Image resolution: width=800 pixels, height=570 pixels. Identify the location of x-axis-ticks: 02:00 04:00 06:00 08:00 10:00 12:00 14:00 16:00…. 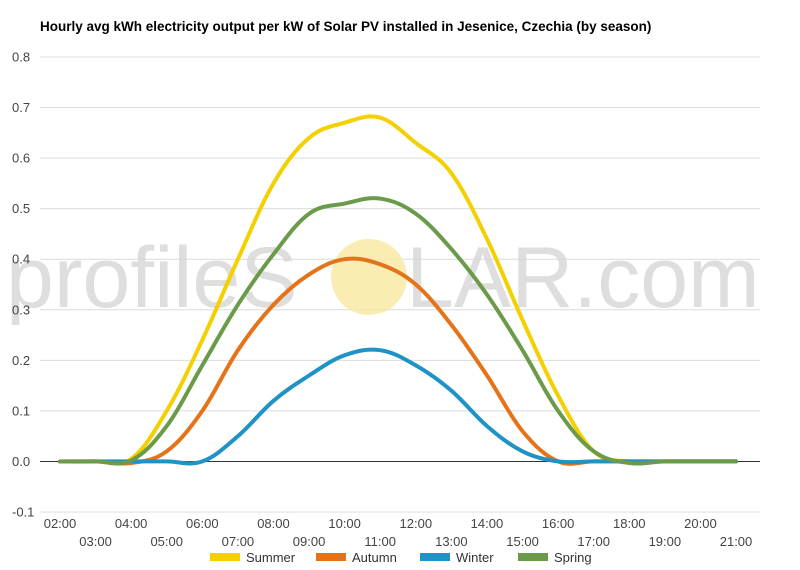
(398, 532).